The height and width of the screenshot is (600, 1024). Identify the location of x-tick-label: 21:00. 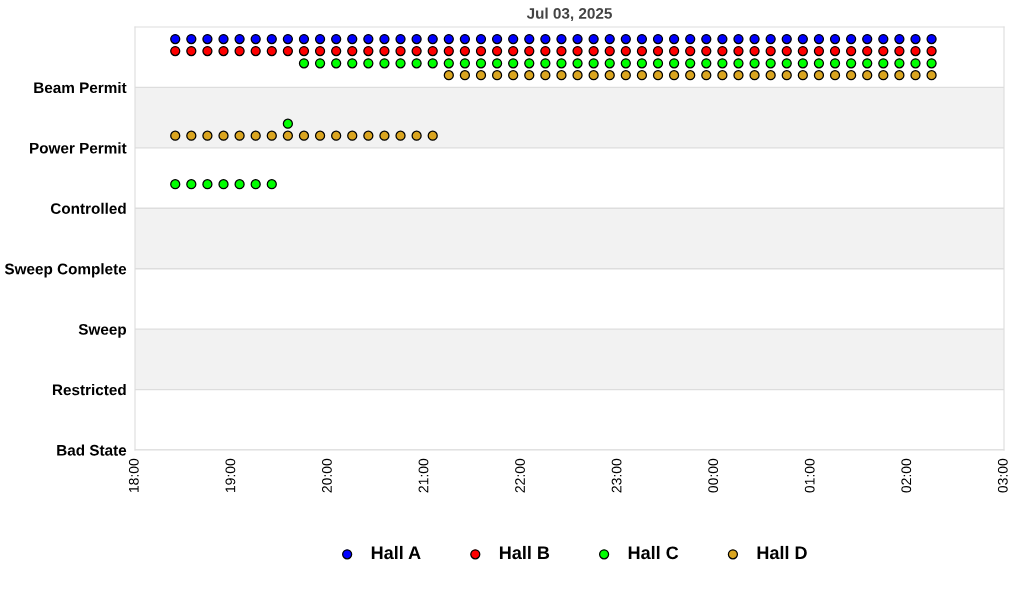
(423, 475).